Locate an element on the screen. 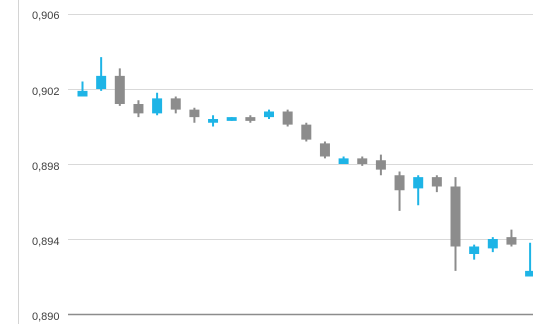 This screenshot has width=533, height=324. y-tick-label: 0,890 is located at coordinates (46, 317).